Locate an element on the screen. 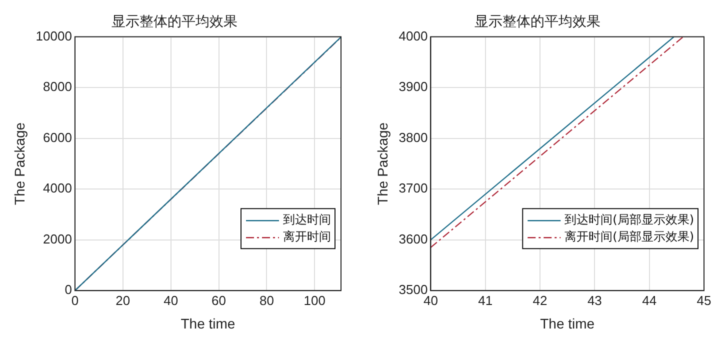 The image size is (727, 341). y-tick-label: 3600 is located at coordinates (413, 238).